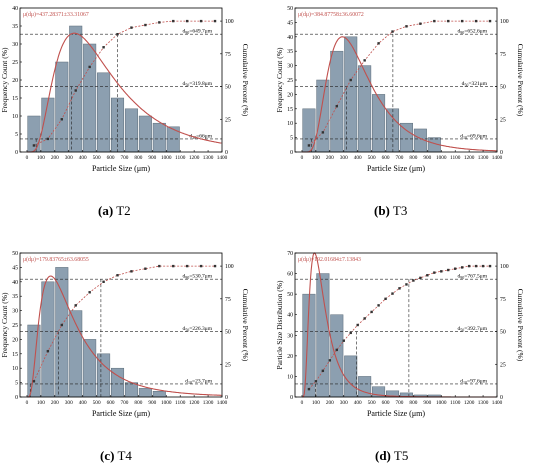 The width and height of the screenshot is (550, 466). Describe the element at coordinates (372, 158) in the screenshot. I see `x-tick-label: 500` at that location.